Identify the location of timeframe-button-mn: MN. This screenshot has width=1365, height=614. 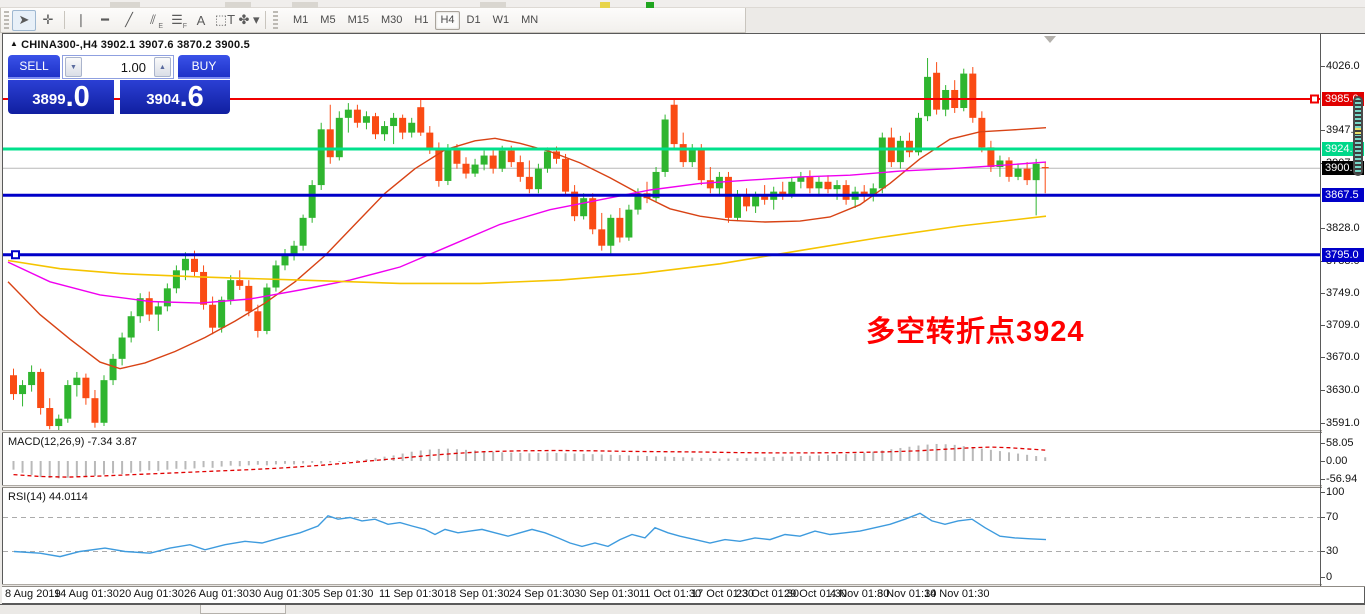
(530, 20).